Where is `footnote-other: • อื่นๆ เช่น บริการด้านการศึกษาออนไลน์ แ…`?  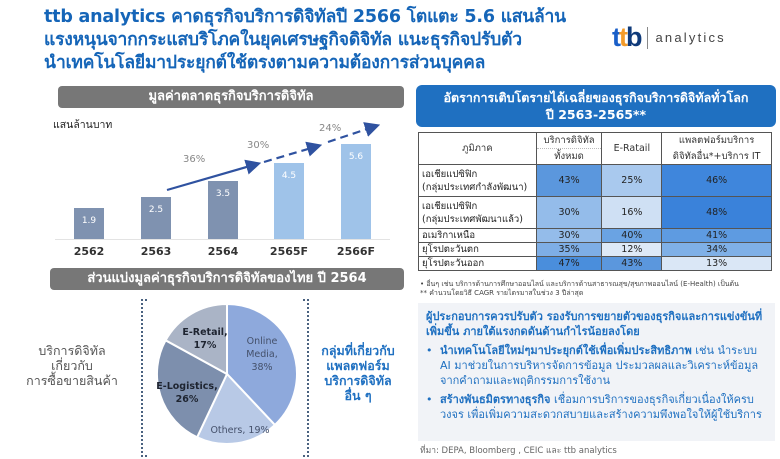
footnote-other: • อื่นๆ เช่น บริการด้านการศึกษาออนไลน์ แ… is located at coordinates (579, 284).